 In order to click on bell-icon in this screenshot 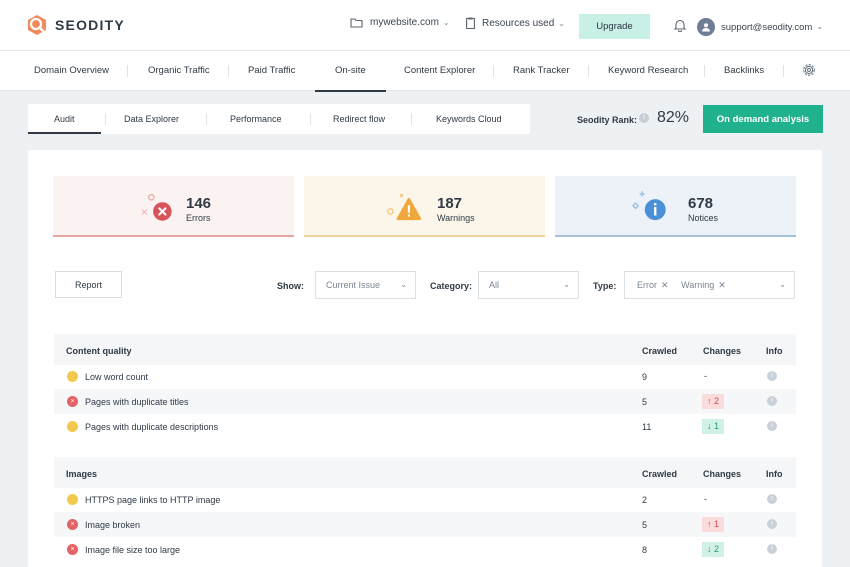, I will do `click(680, 25)`.